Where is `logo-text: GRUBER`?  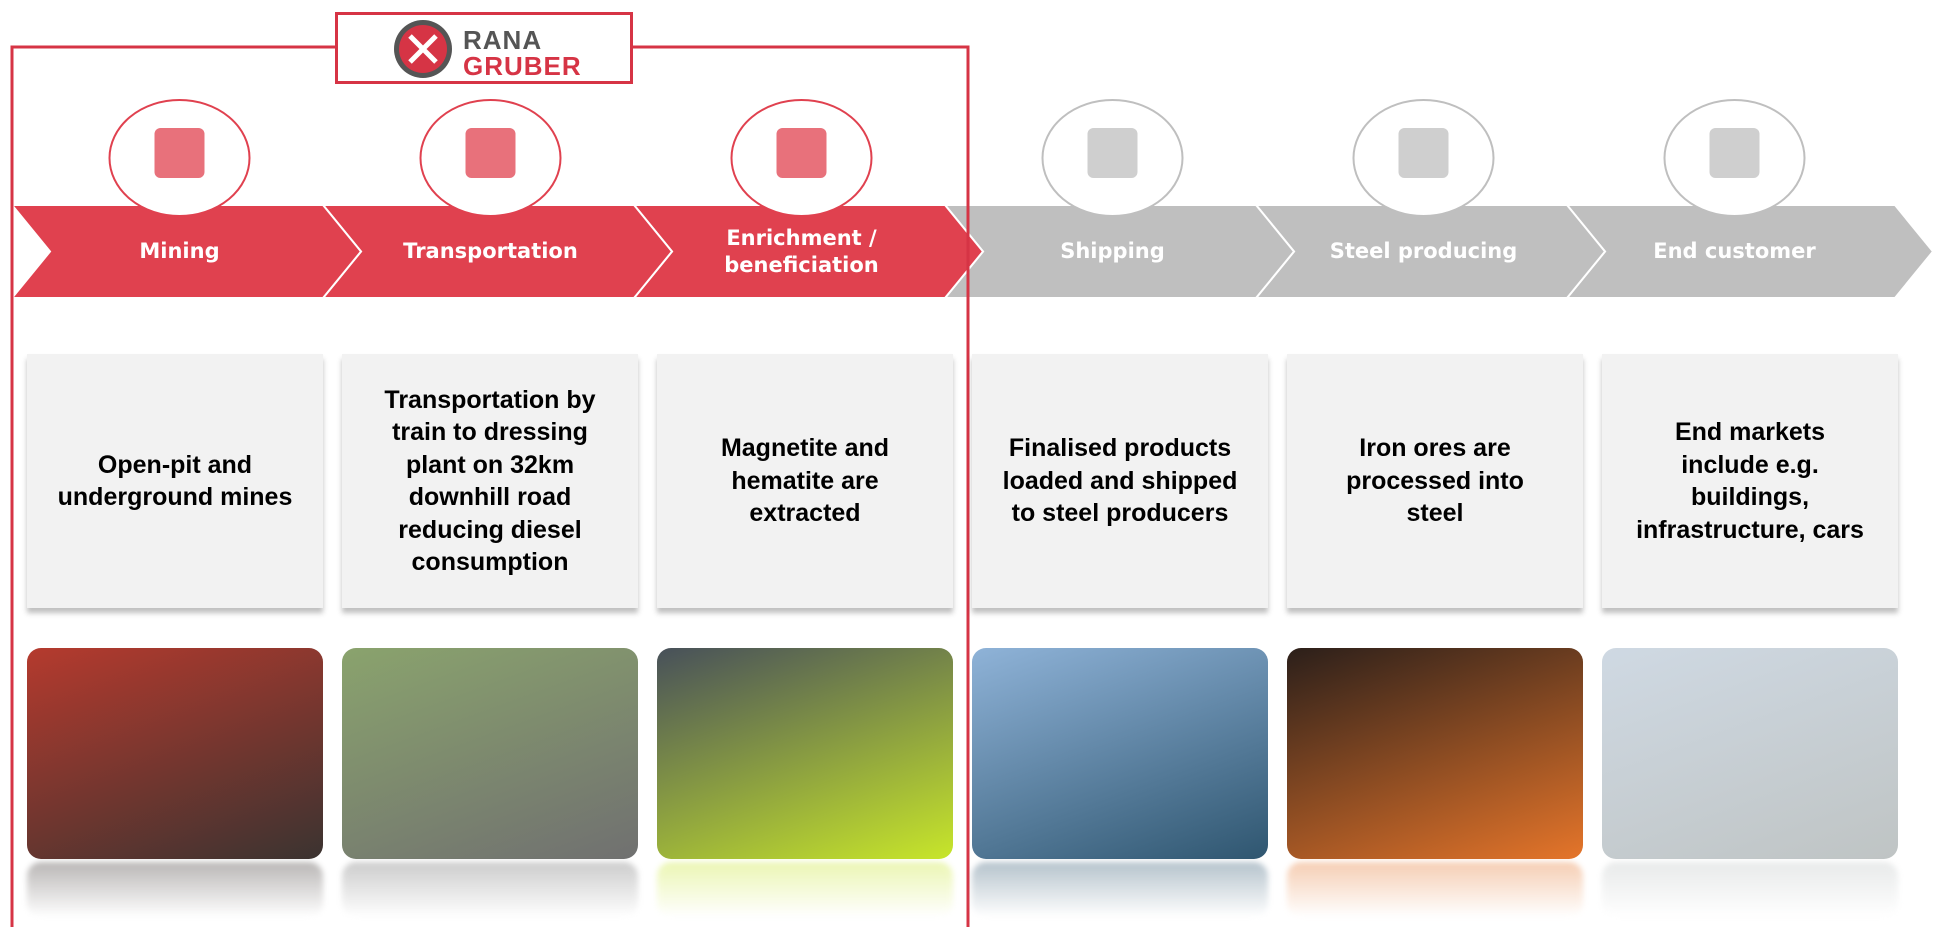
logo-text: GRUBER is located at coordinates (522, 66).